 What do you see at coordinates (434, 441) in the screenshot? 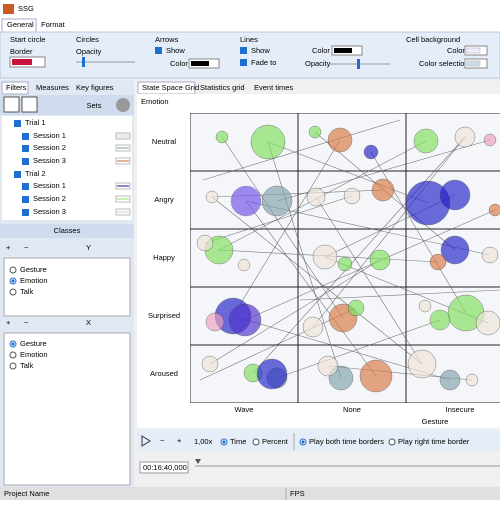
I see `label: Play right time border` at bounding box center [434, 441].